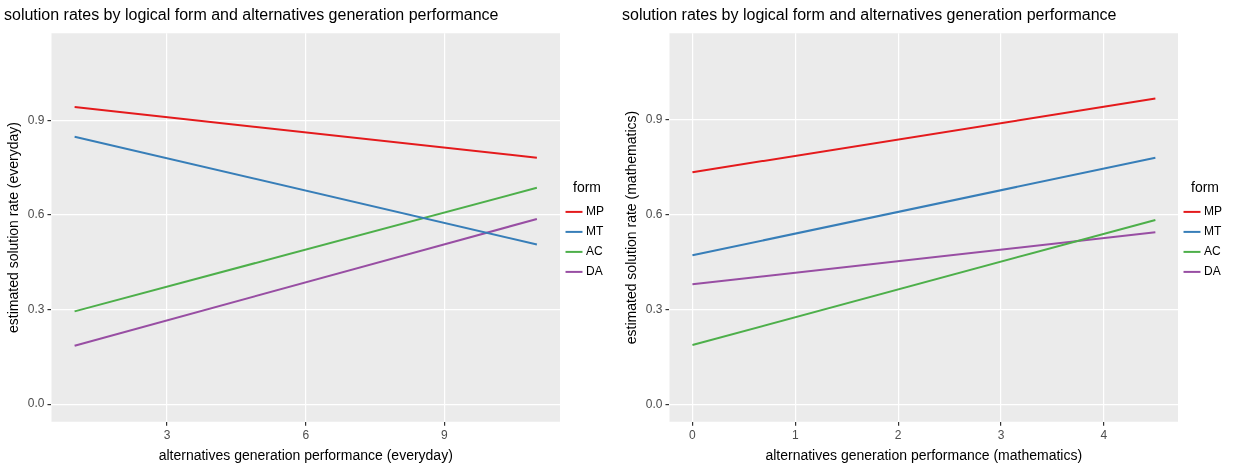  Describe the element at coordinates (305, 455) in the screenshot. I see `x-axis-title: alternatives generation performance (everyday)` at that location.